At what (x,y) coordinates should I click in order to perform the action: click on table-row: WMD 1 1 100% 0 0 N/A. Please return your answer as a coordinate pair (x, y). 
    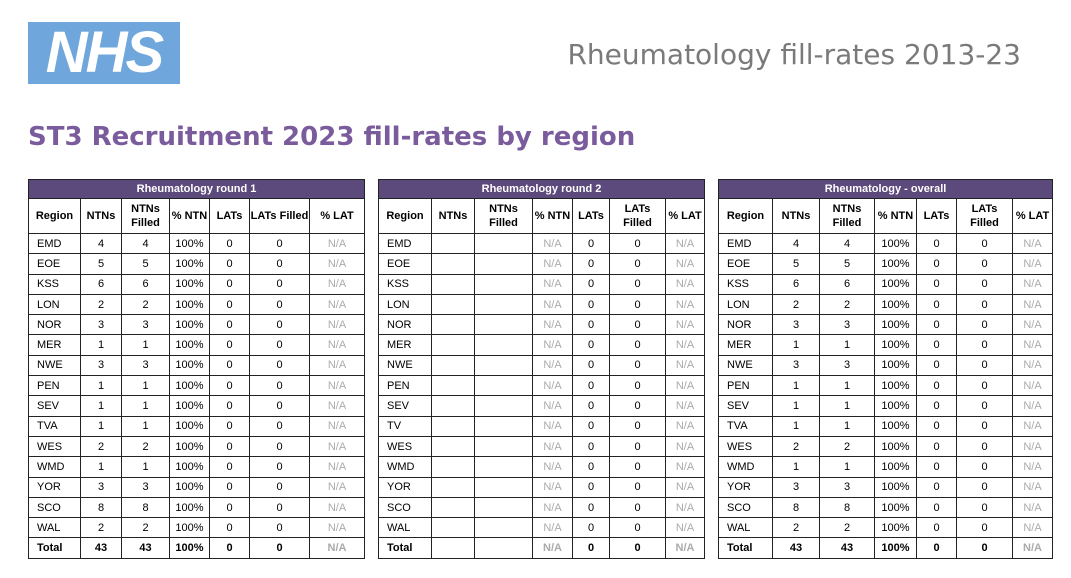
    Looking at the image, I should click on (197, 467).